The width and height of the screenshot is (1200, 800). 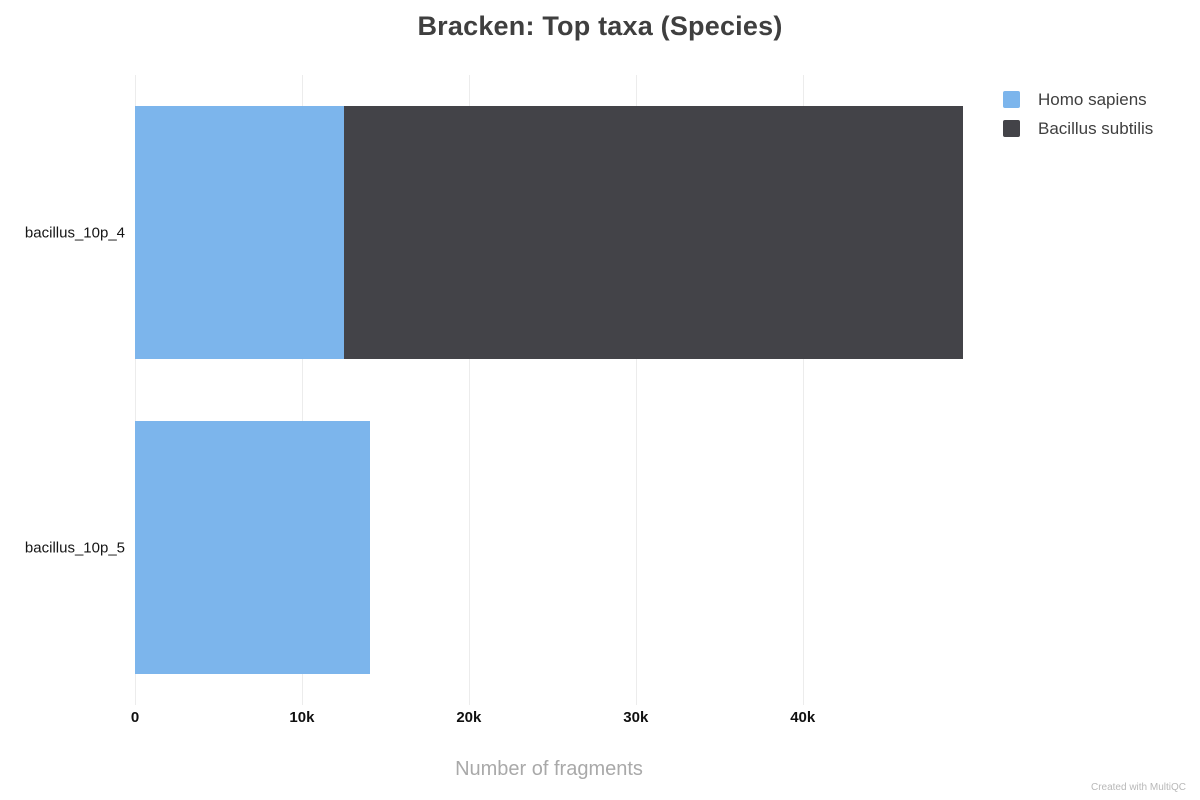 What do you see at coordinates (74, 547) in the screenshot?
I see `y-category-label: bacillus_10p_5` at bounding box center [74, 547].